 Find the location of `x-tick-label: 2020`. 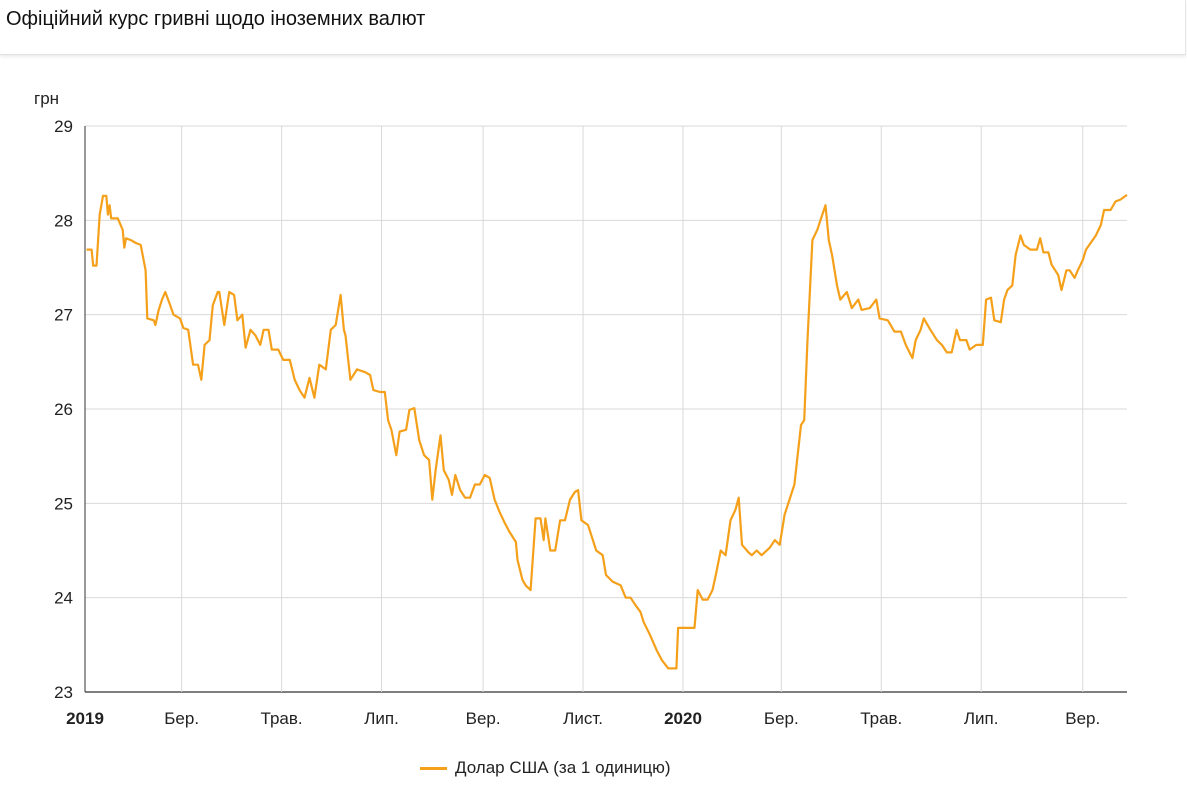

x-tick-label: 2020 is located at coordinates (683, 718).